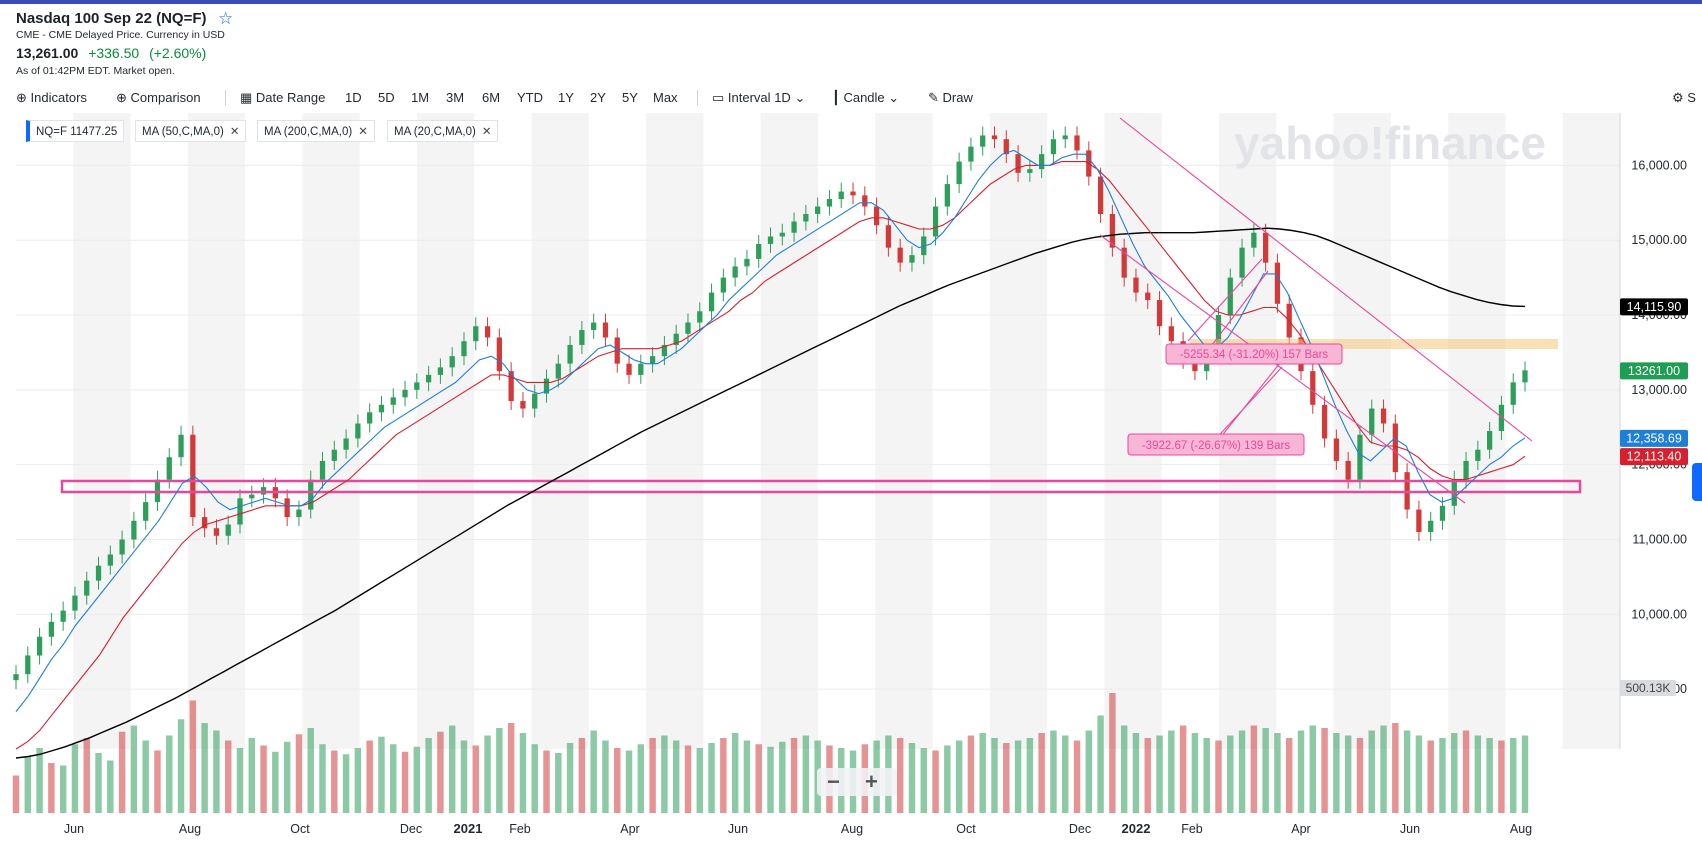  What do you see at coordinates (758, 98) in the screenshot?
I see `interval-button: ▭ Interval 1D ⌄` at bounding box center [758, 98].